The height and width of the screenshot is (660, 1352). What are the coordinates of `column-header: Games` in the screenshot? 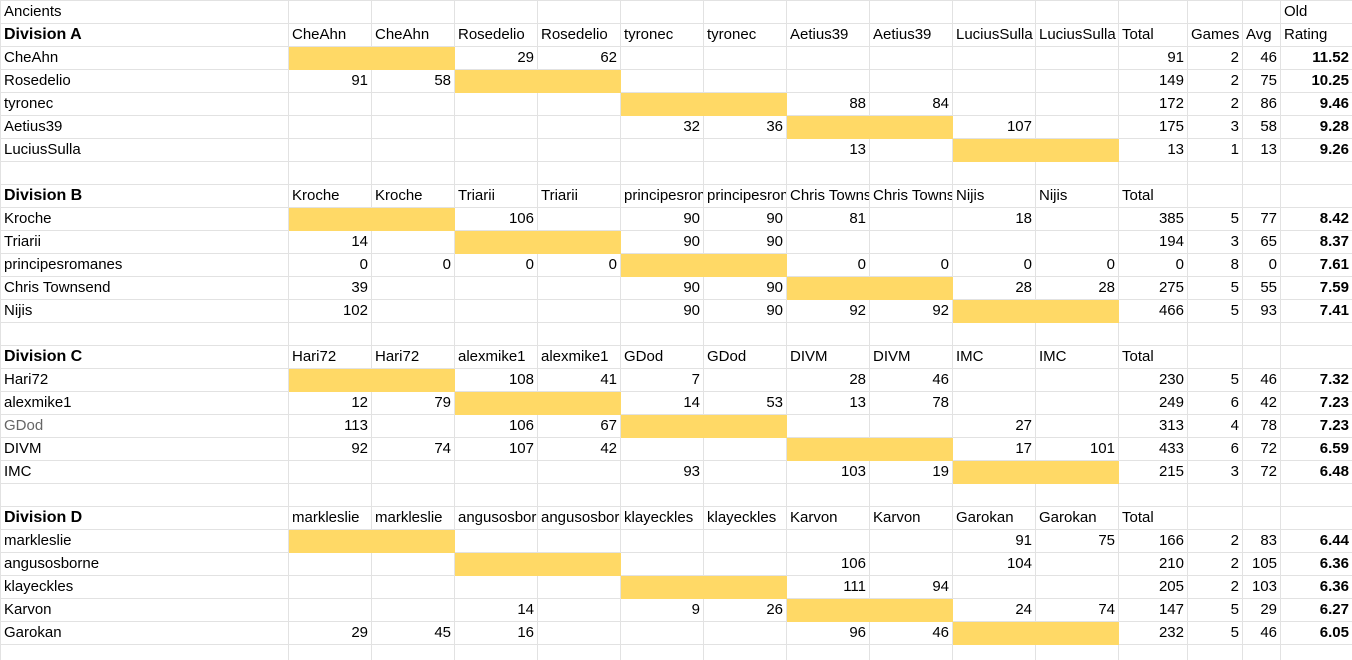 It's located at (1215, 35).